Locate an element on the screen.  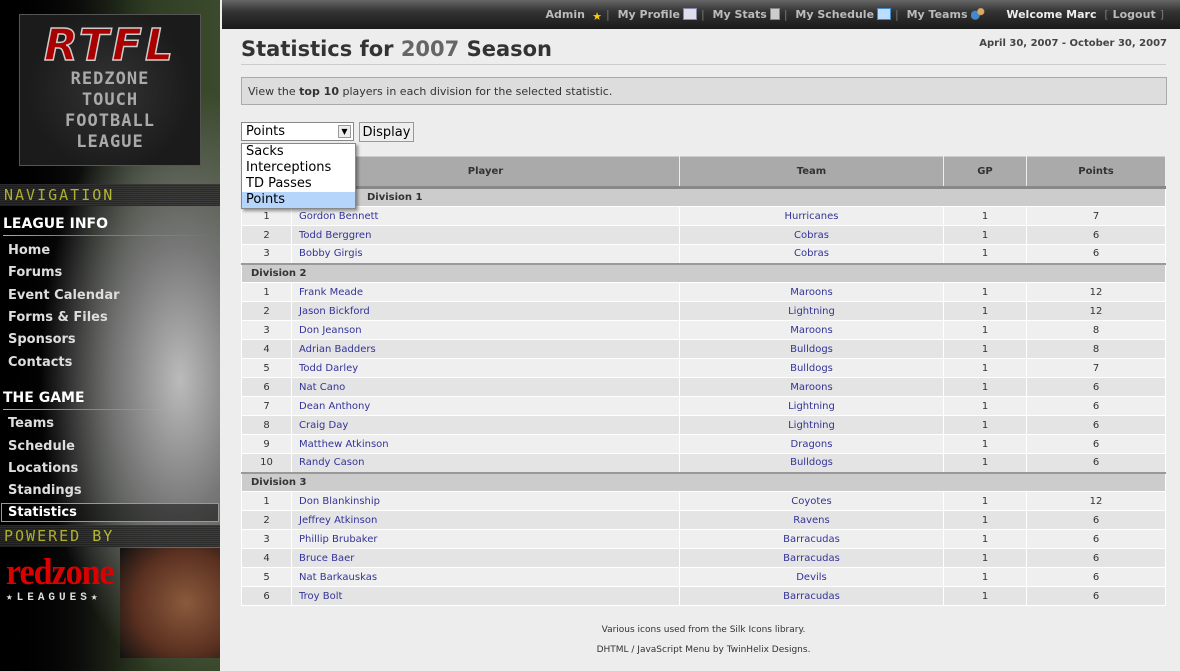
option-sacks: Sacks is located at coordinates (265, 151).